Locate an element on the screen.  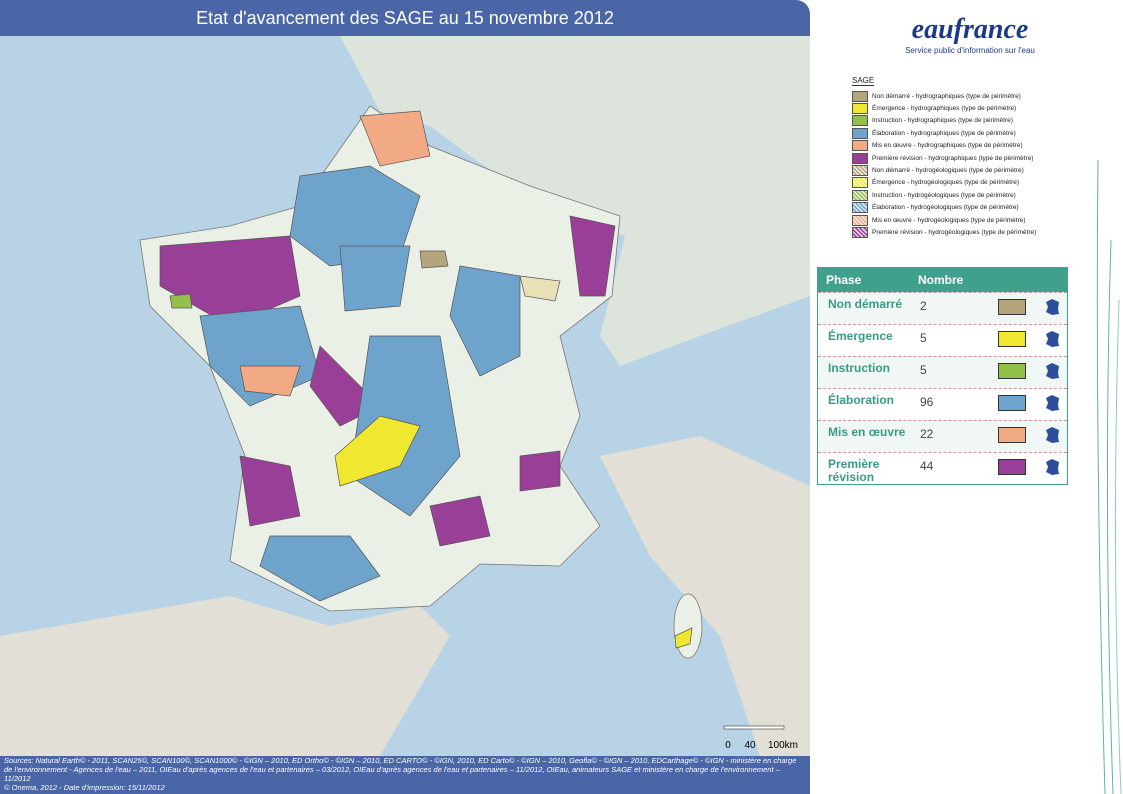
phase: Mis en œuvre is located at coordinates (867, 432).